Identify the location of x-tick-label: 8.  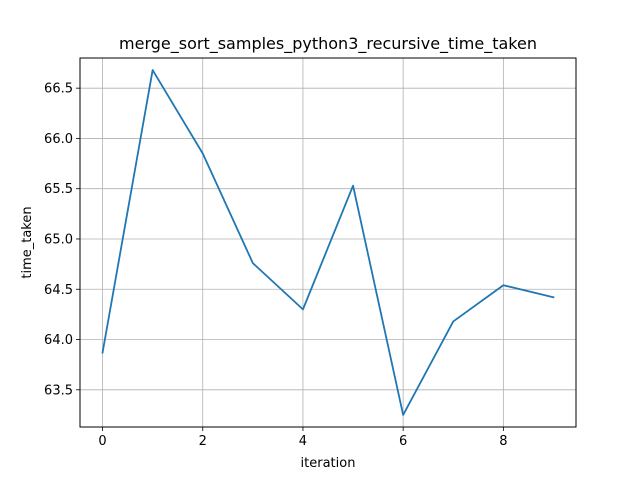
(503, 441).